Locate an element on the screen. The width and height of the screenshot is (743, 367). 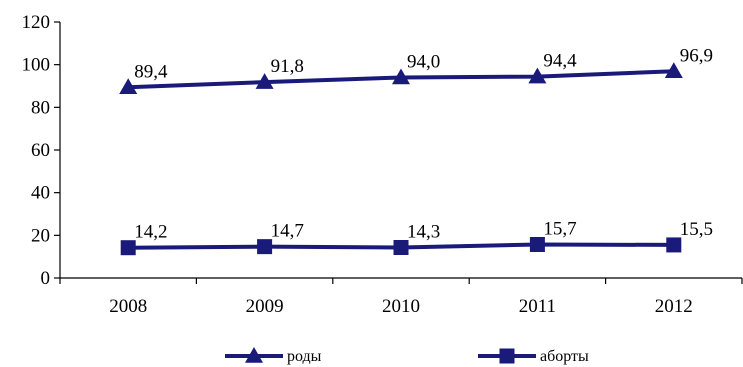
data-label: 96,9 is located at coordinates (696, 55).